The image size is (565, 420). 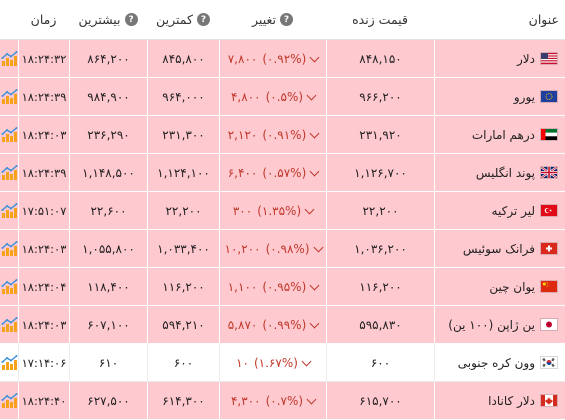 I want to click on header-high: ? بیشترین, so click(x=108, y=19).